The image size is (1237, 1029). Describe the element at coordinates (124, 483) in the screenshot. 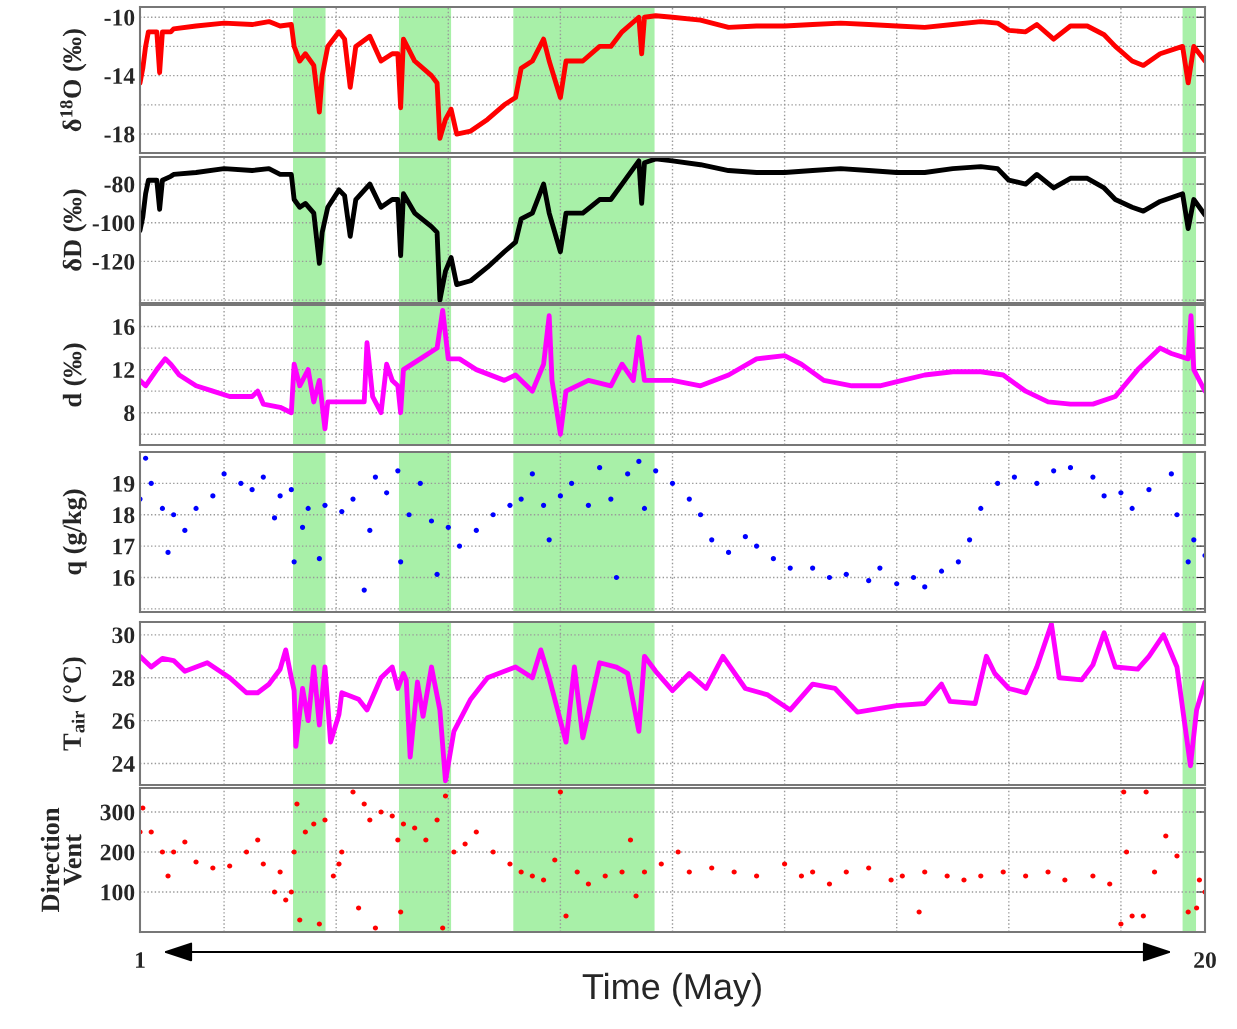

I see `y-tick-label: 19` at that location.